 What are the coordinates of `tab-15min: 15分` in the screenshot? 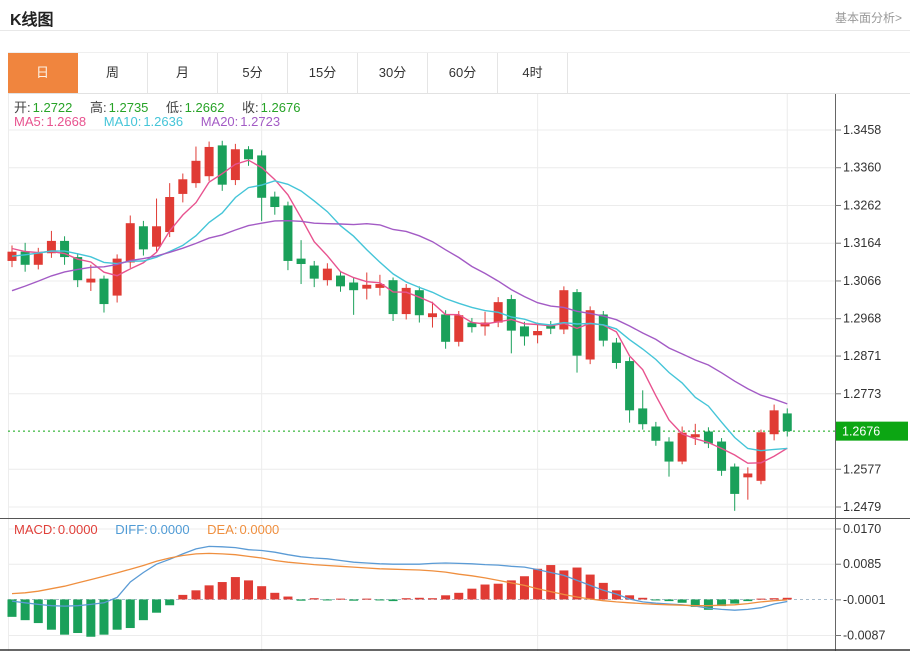 It's located at (323, 73).